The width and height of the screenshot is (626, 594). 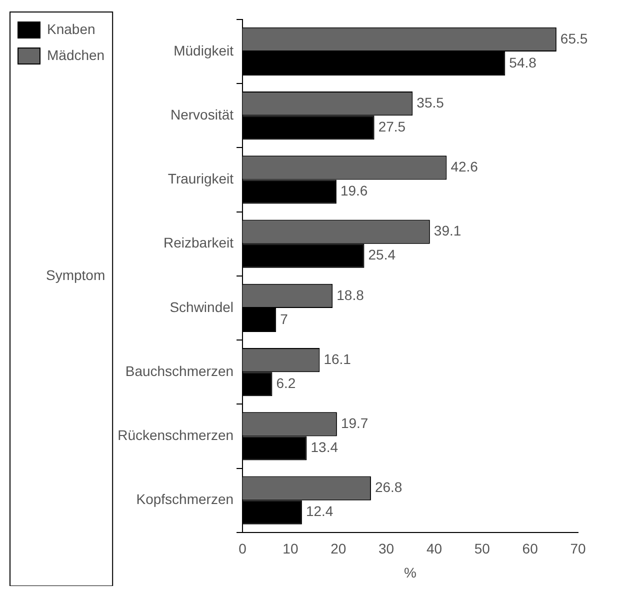 I want to click on legend-label: Mädchen, so click(x=76, y=54).